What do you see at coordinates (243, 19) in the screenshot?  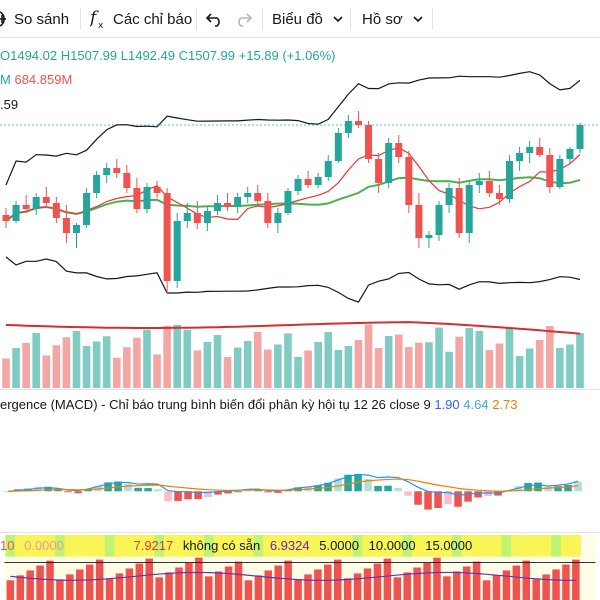 I see `redo-button` at bounding box center [243, 19].